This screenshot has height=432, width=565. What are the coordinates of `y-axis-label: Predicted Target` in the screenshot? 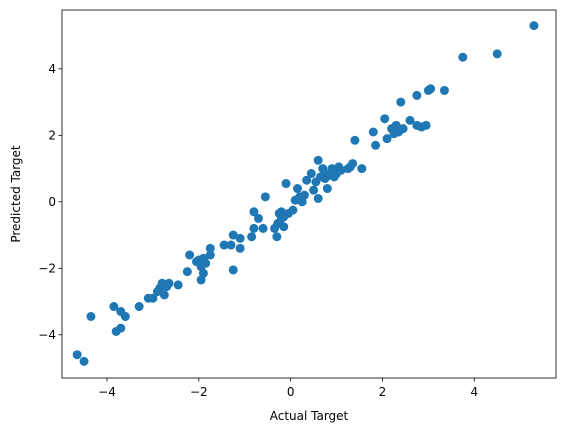 It's located at (16, 194).